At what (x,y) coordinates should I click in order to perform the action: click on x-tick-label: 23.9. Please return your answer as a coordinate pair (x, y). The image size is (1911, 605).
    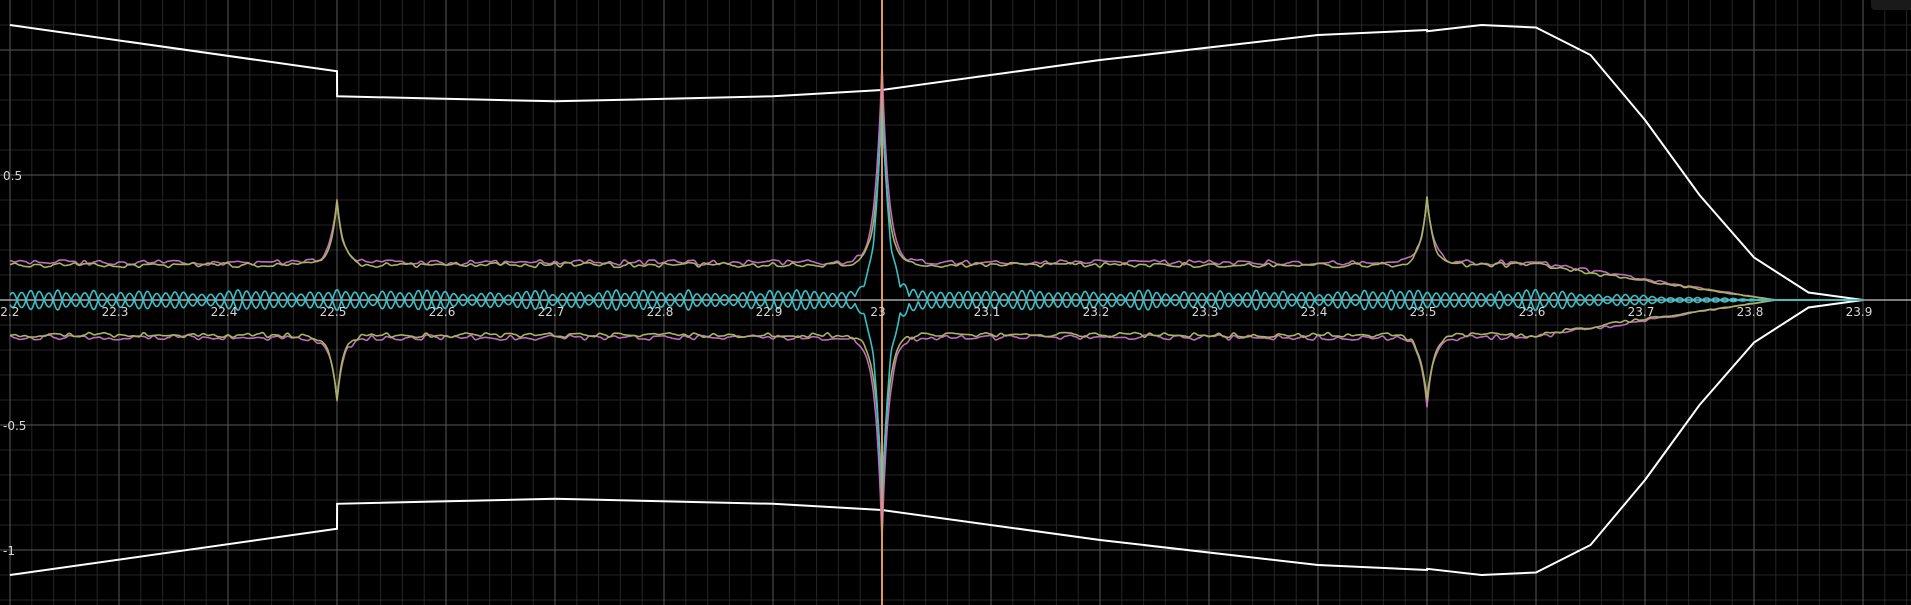
    Looking at the image, I should click on (1859, 312).